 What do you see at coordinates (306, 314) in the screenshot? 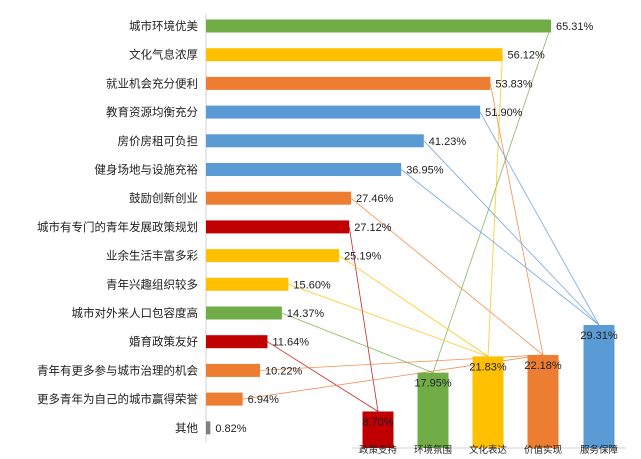
I see `bar-value-label: 14.37%` at bounding box center [306, 314].